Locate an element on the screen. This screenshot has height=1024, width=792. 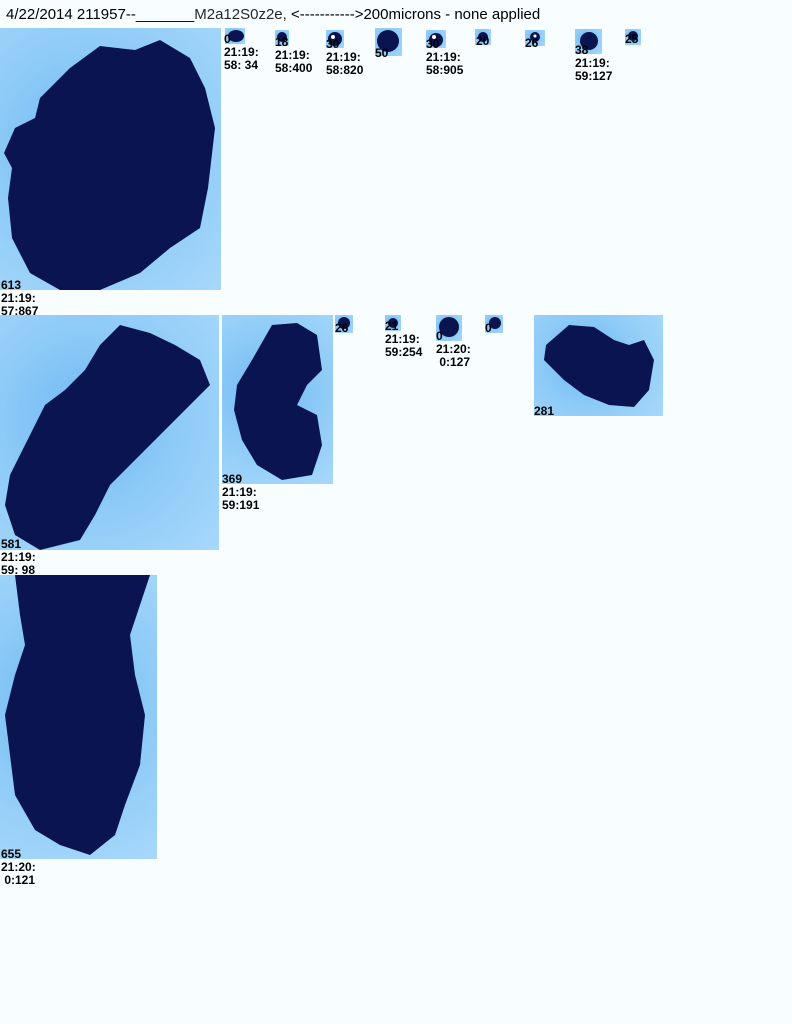
particle-blob is located at coordinates (109, 165).